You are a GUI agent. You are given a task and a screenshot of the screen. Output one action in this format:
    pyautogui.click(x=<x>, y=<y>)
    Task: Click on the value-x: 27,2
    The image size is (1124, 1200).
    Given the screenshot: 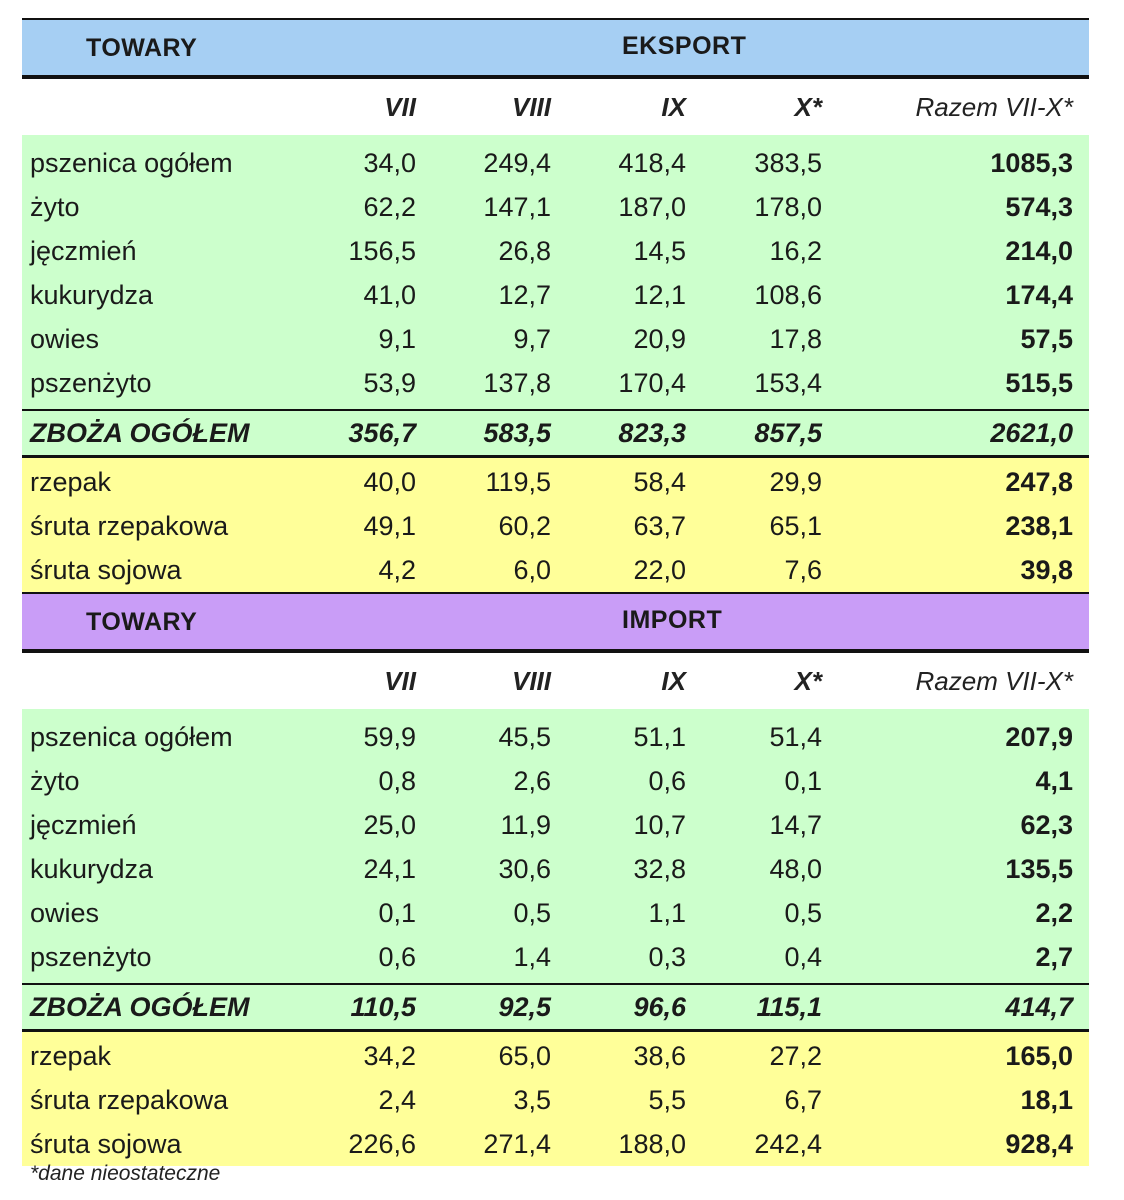 What is the action you would take?
    pyautogui.click(x=795, y=1055)
    